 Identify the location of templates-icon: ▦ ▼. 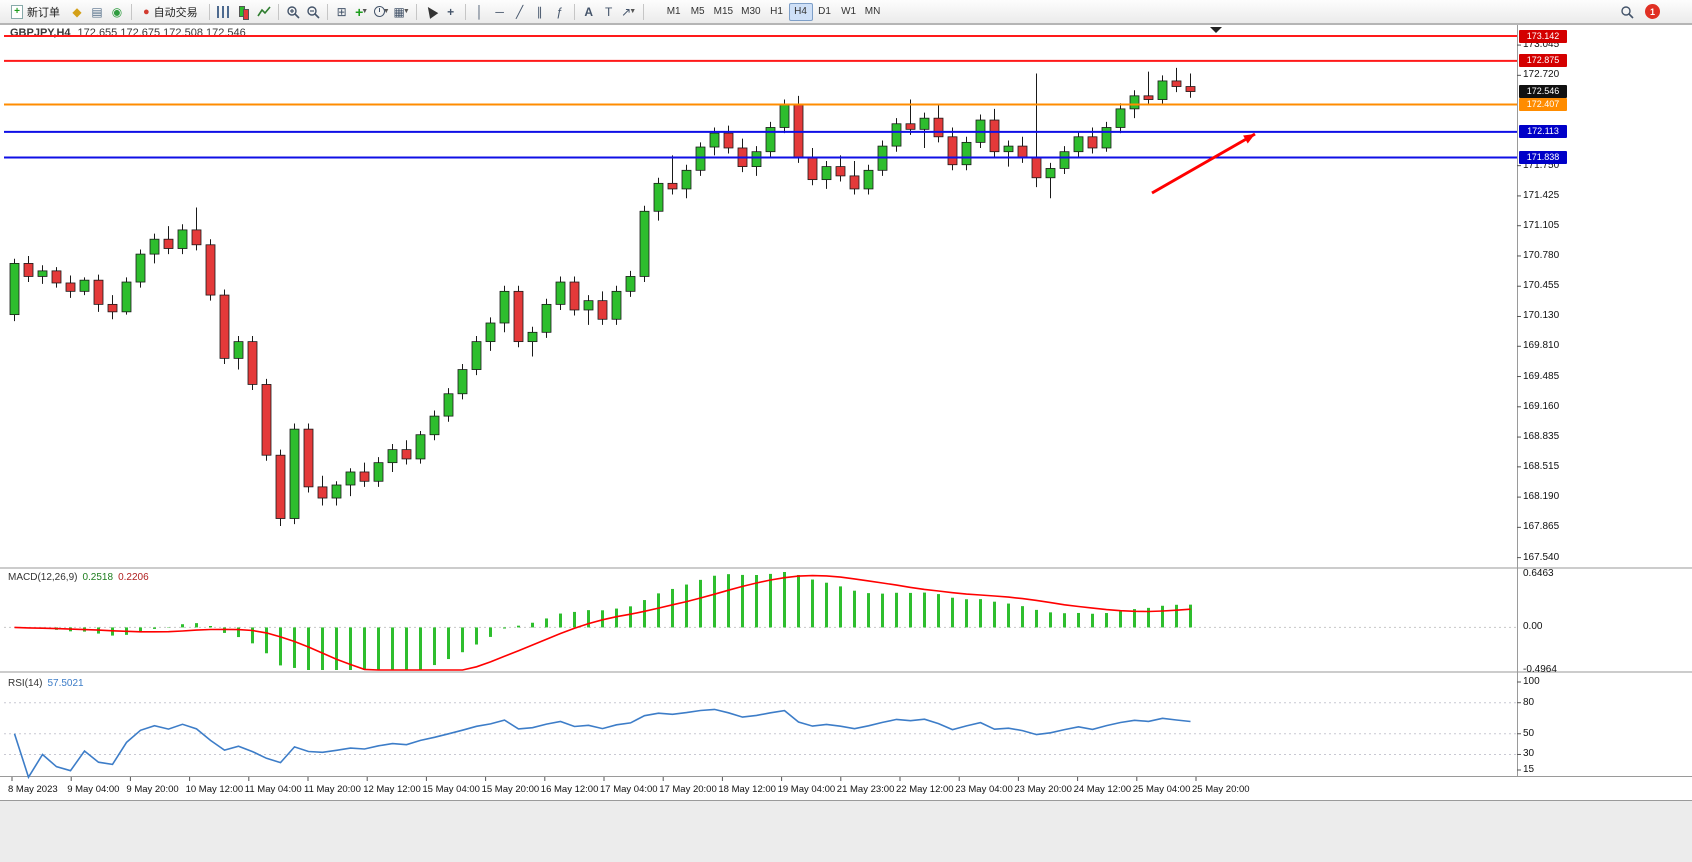
(401, 11).